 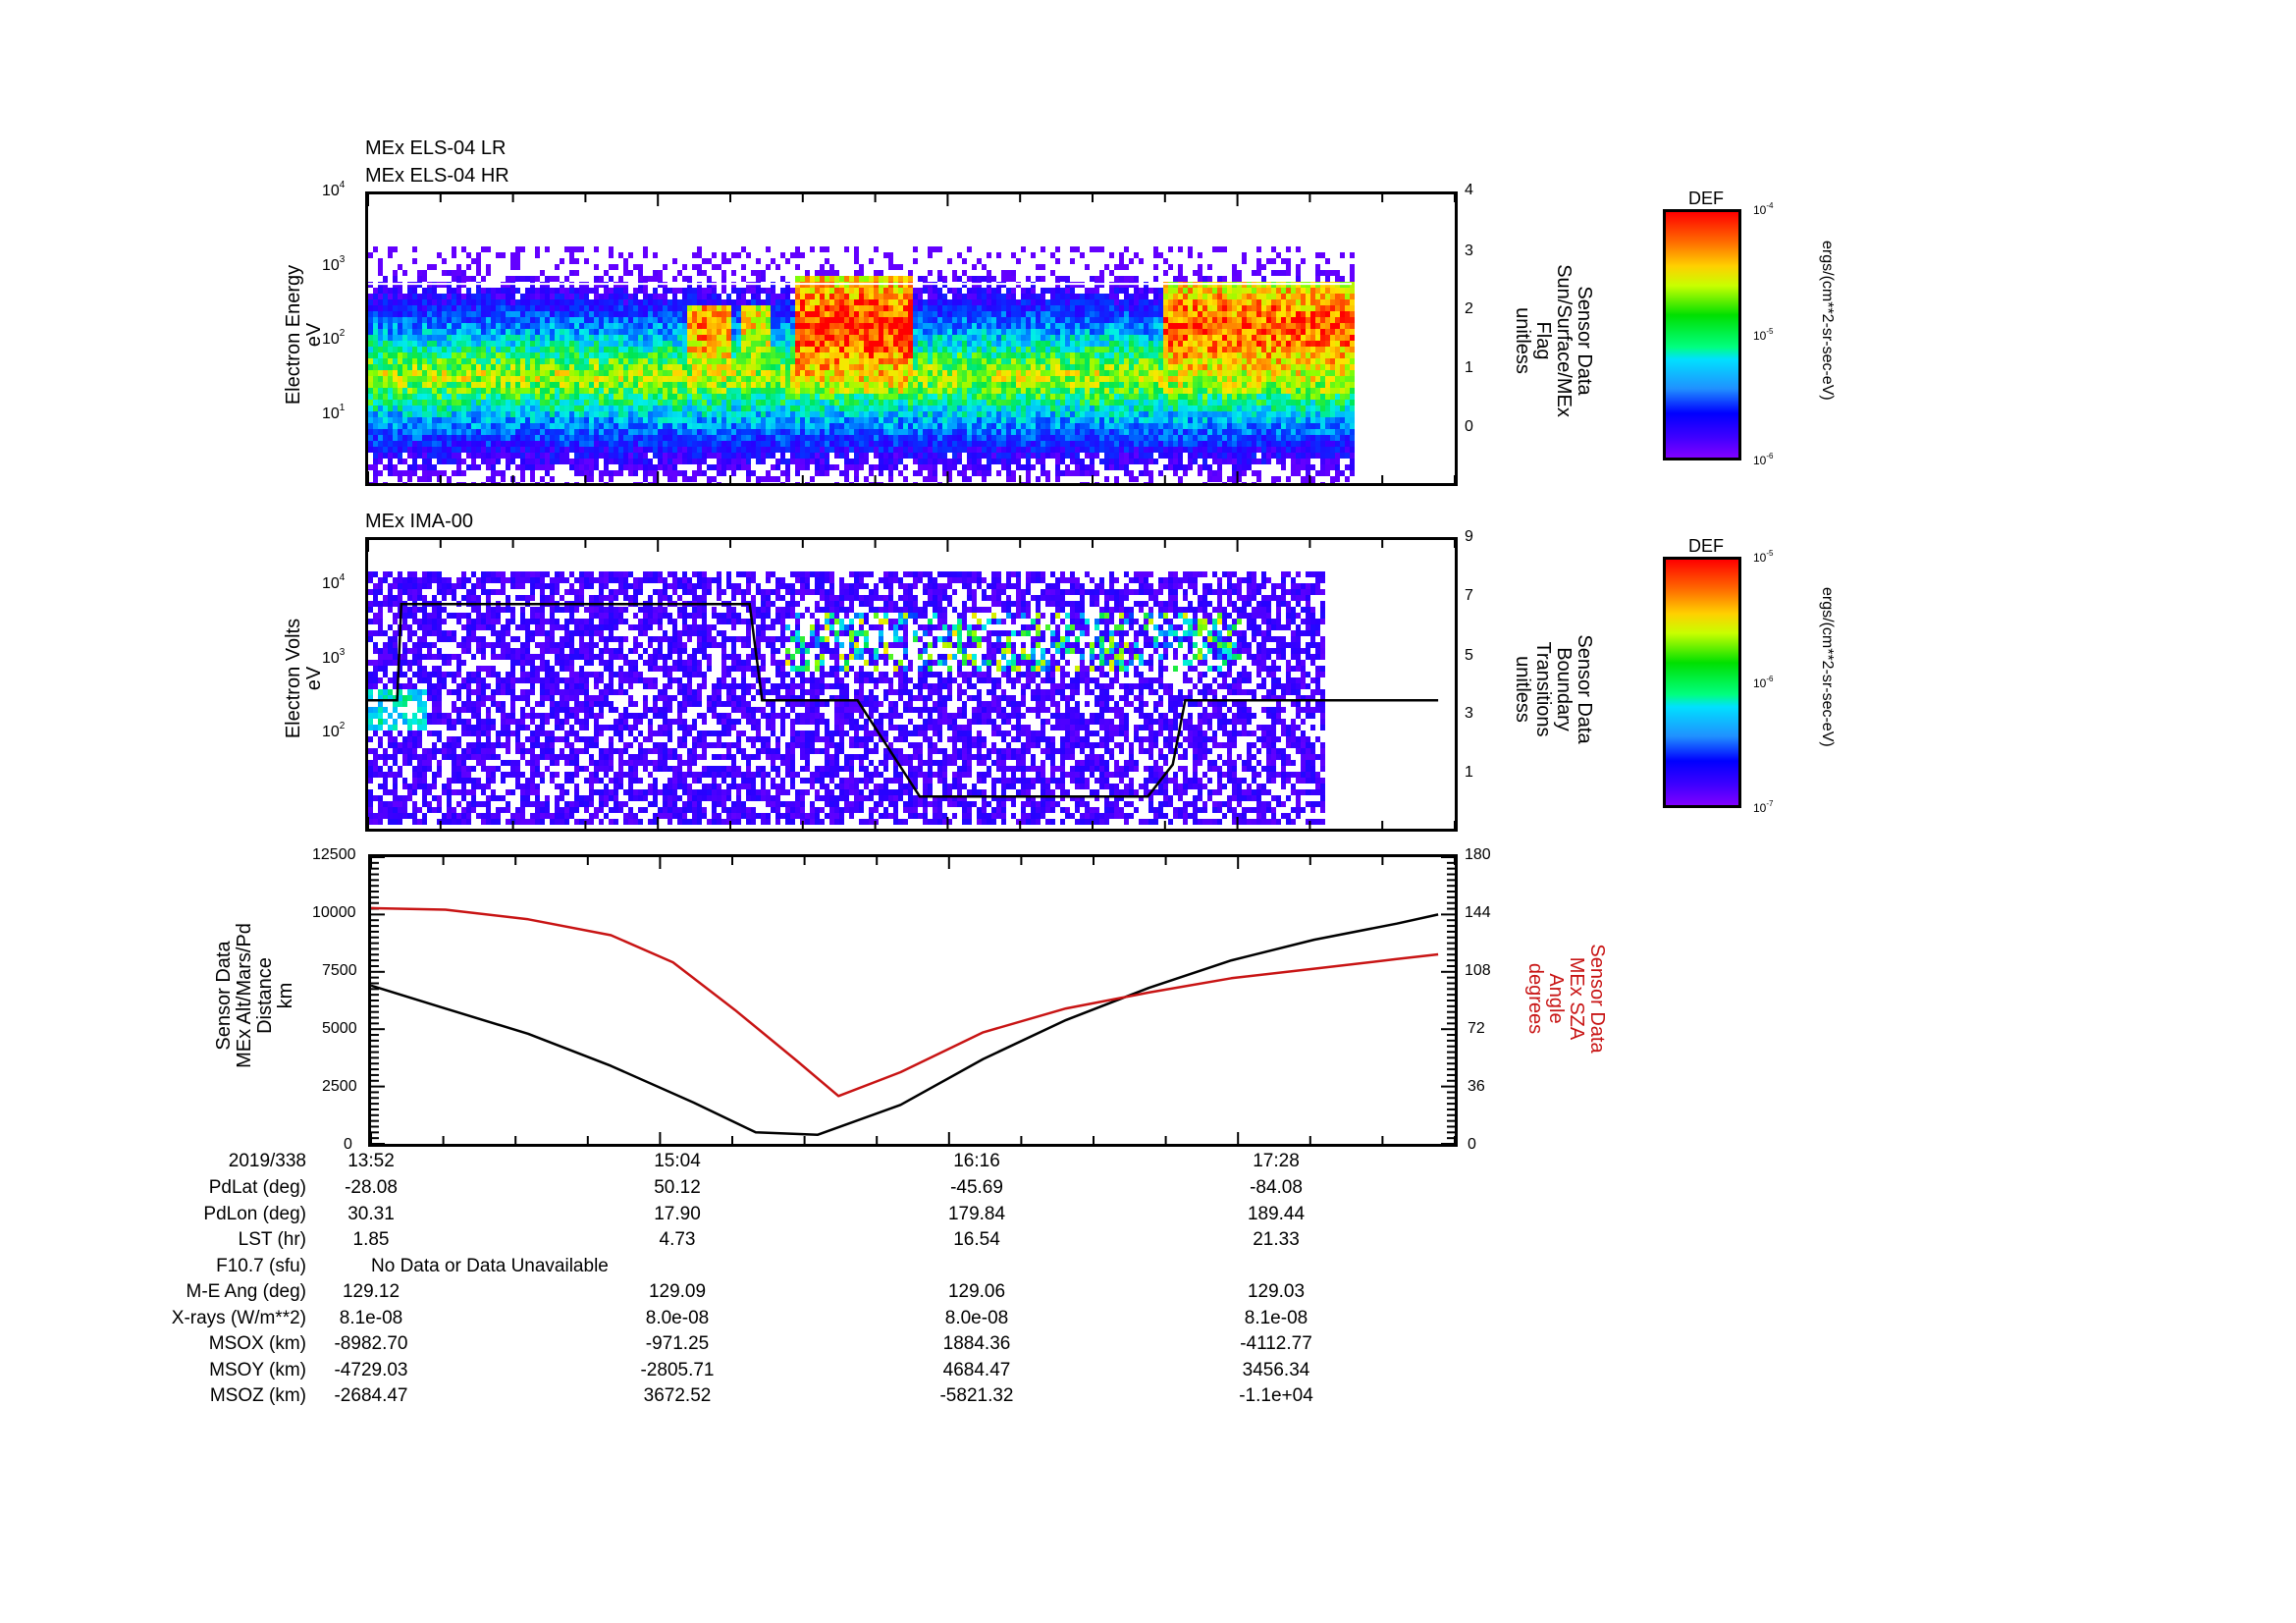 I want to click on colorbar2-units: ergs/(cm**2-sr-sec-eV), so click(x=1828, y=667).